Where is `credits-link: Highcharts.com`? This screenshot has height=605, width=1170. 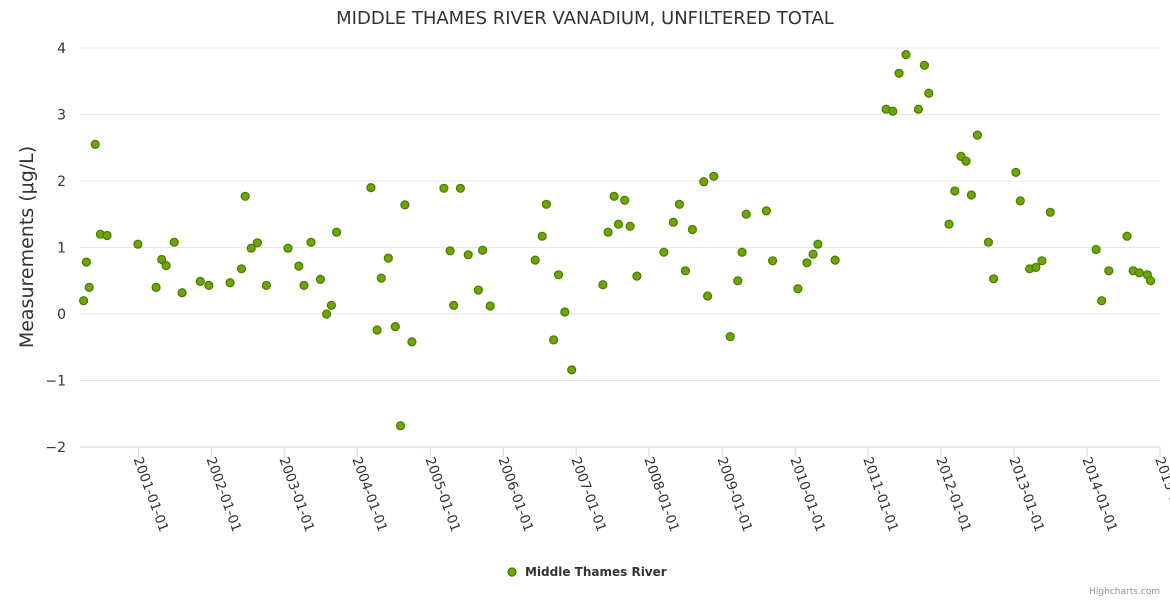 credits-link: Highcharts.com is located at coordinates (1124, 592).